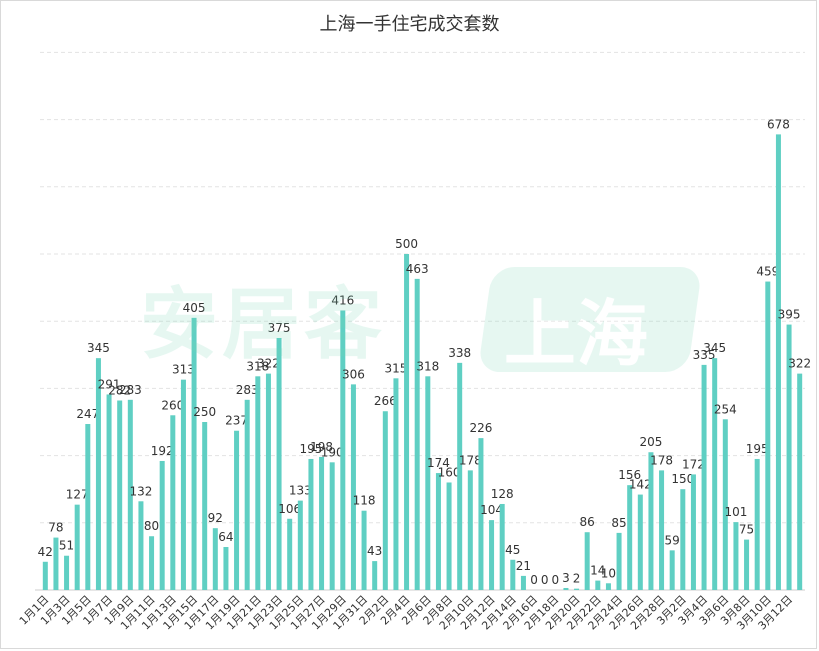  I want to click on data-label: 254, so click(725, 409).